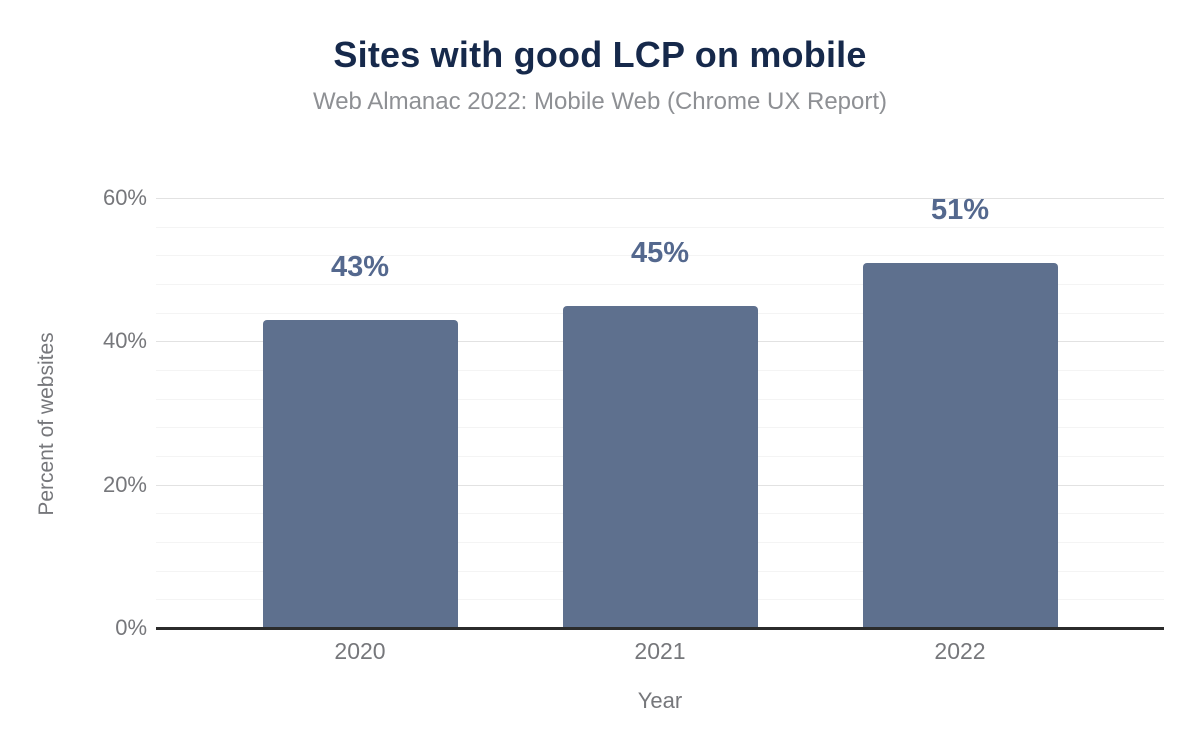 The width and height of the screenshot is (1200, 742). What do you see at coordinates (660, 700) in the screenshot?
I see `x-axis-title: Year` at bounding box center [660, 700].